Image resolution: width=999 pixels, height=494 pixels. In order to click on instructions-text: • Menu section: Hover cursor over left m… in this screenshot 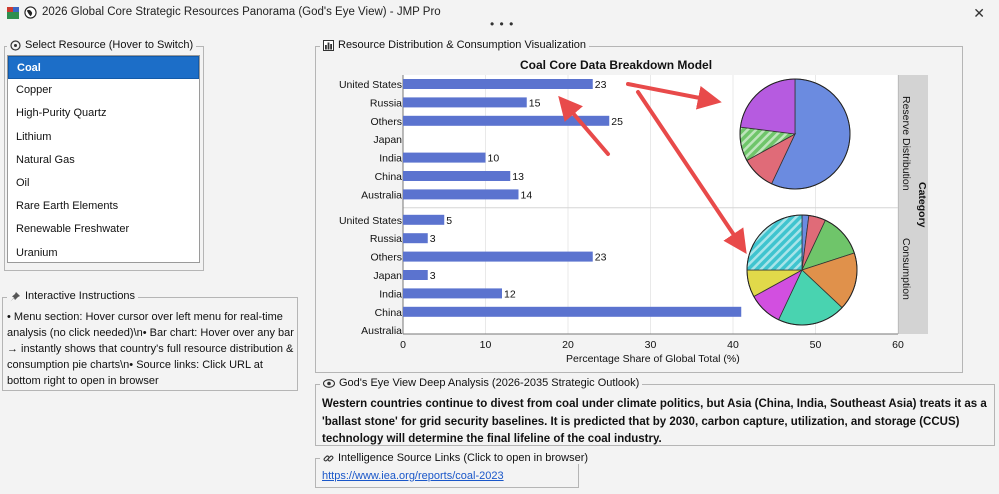, I will do `click(151, 349)`.